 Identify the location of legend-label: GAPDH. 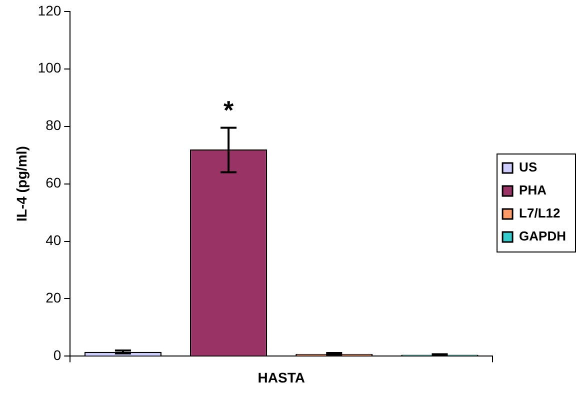
(542, 236).